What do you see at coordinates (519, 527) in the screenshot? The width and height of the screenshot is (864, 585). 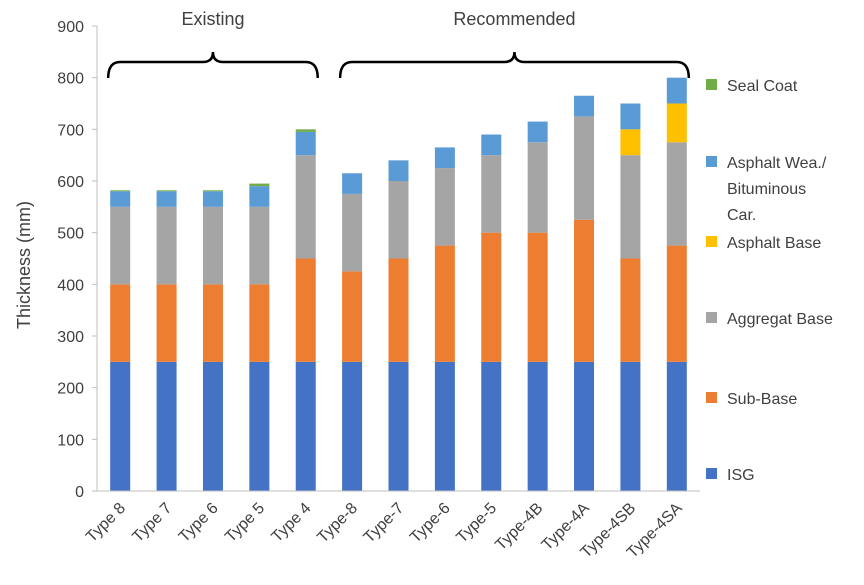 I see `x-tick-label: Type-4B` at bounding box center [519, 527].